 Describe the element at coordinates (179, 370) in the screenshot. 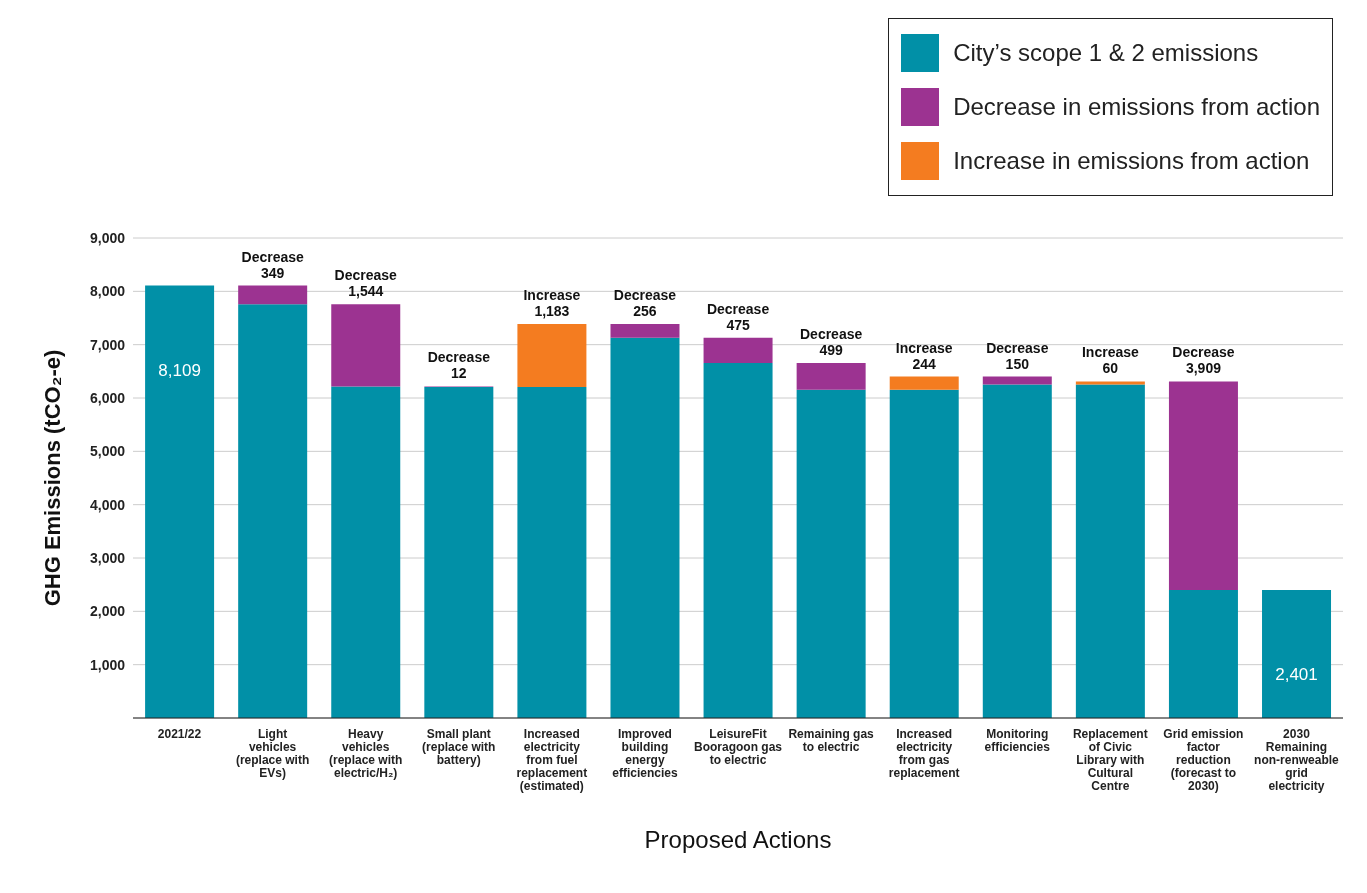

I see `data-label: 8,109` at that location.